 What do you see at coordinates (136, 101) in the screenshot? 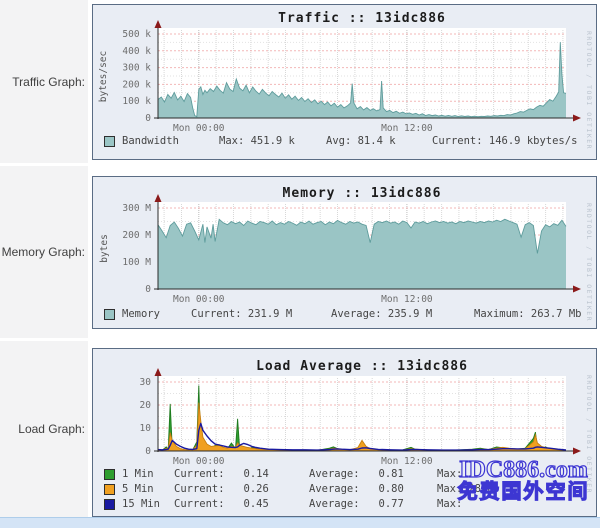
I see `svg-text: 100 k` at bounding box center [136, 101].